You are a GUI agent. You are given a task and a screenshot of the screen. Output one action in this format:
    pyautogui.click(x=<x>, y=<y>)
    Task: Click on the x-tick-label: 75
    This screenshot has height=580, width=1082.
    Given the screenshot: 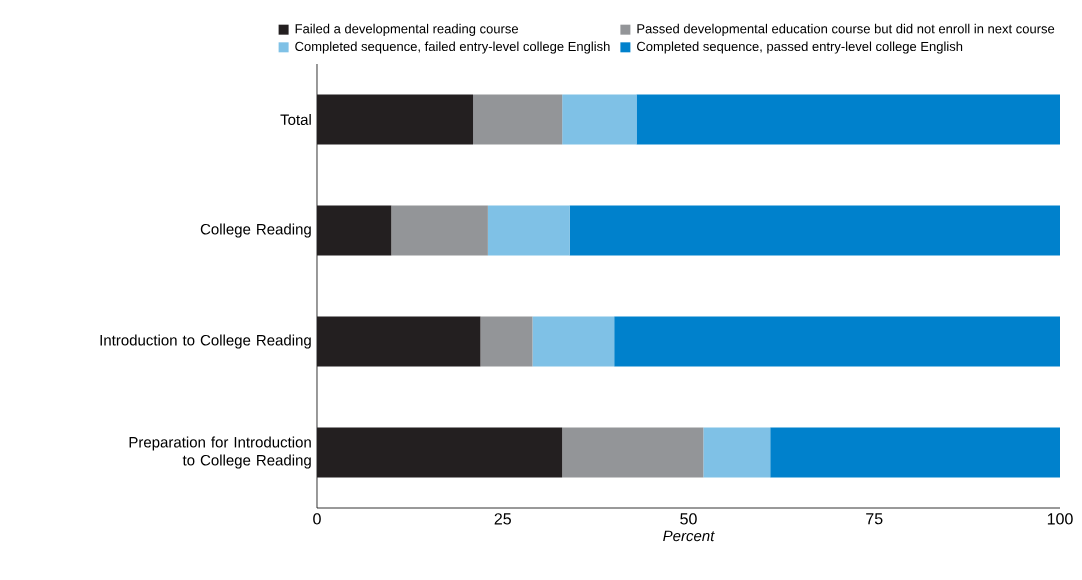 What is the action you would take?
    pyautogui.click(x=874, y=519)
    